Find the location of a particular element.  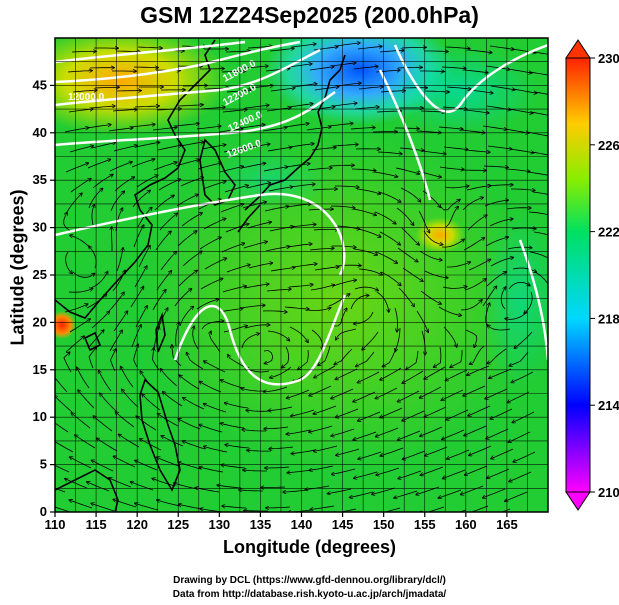

y-tick-label: 20 is located at coordinates (40, 321).